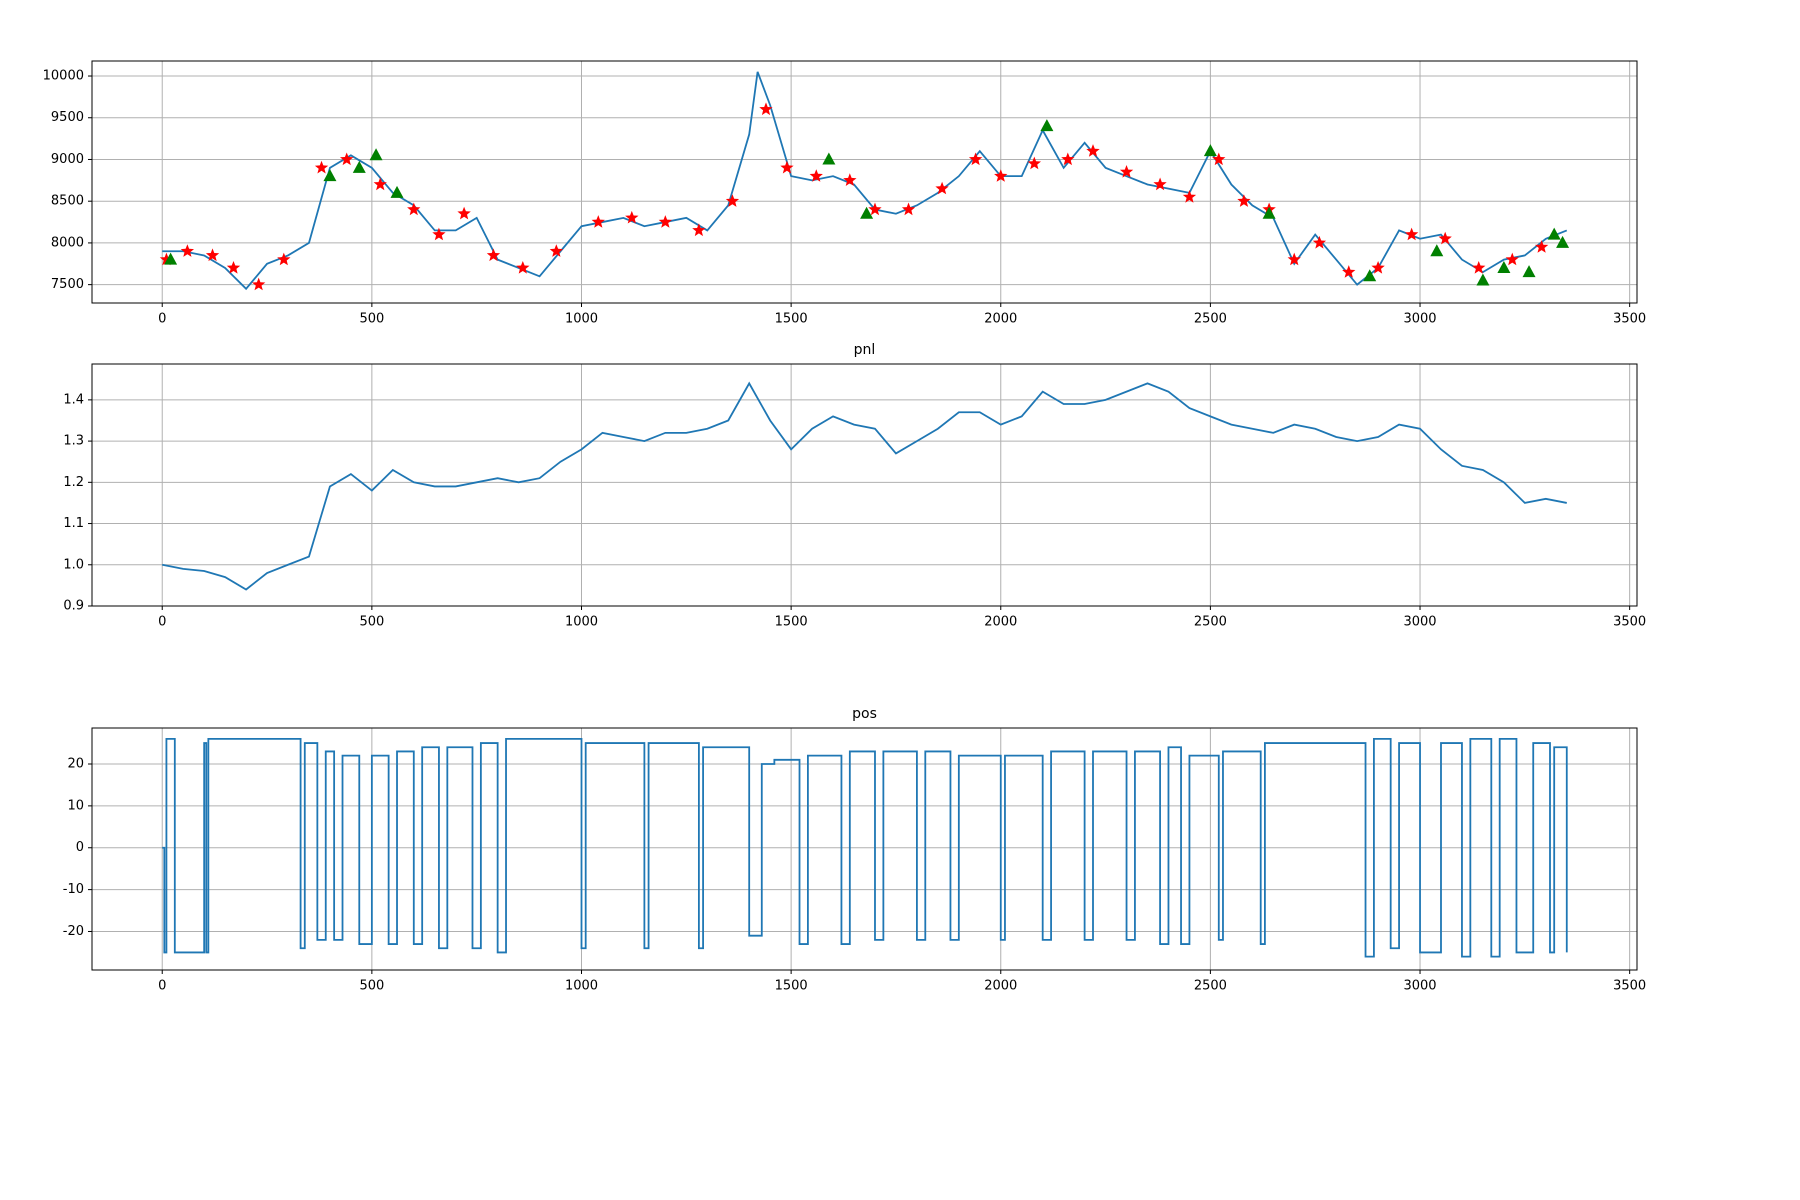 The height and width of the screenshot is (1200, 1800). Describe the element at coordinates (864, 714) in the screenshot. I see `subplot-title: pos` at that location.